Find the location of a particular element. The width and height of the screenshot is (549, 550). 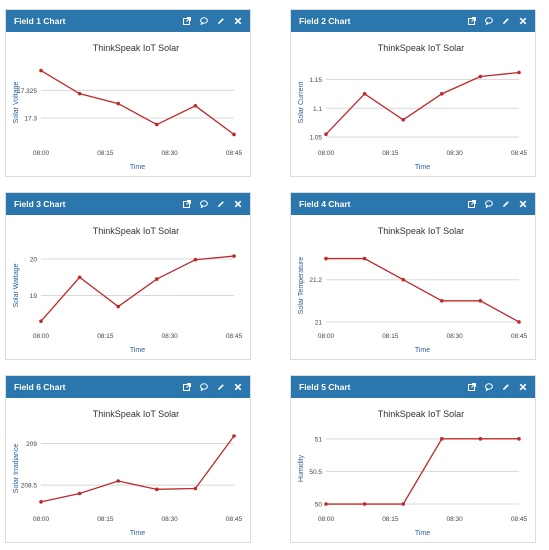

y-axis-label: Solar Voltage is located at coordinates (16, 103).